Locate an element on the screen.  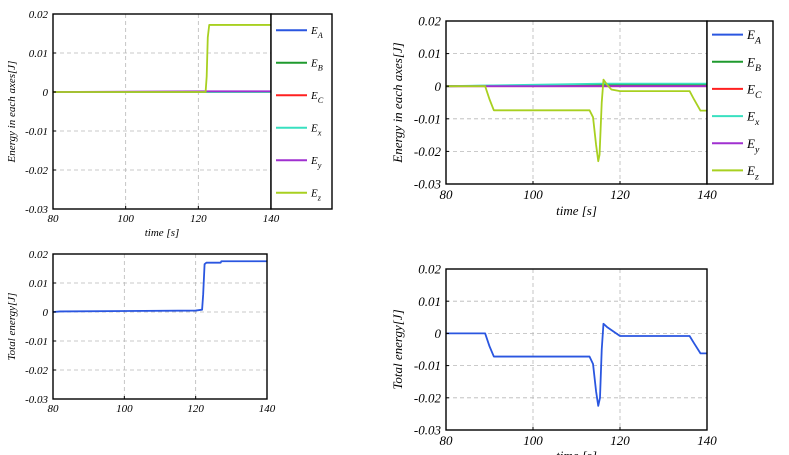
legend-entry-E_z: Ez is located at coordinates (316, 195).